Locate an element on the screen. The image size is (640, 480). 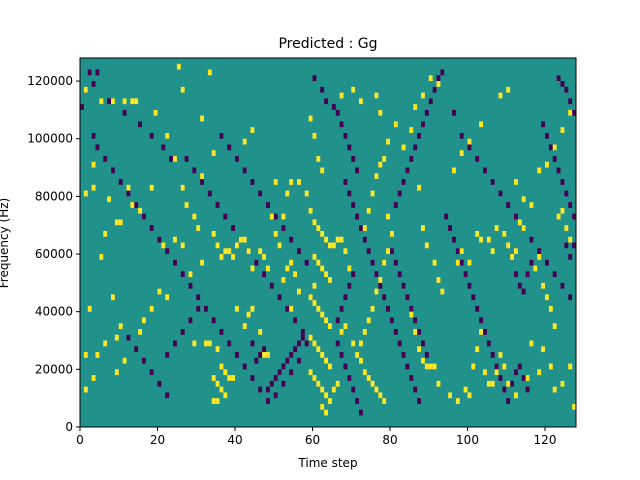
y-tick-label: 40000 is located at coordinates (54, 312).